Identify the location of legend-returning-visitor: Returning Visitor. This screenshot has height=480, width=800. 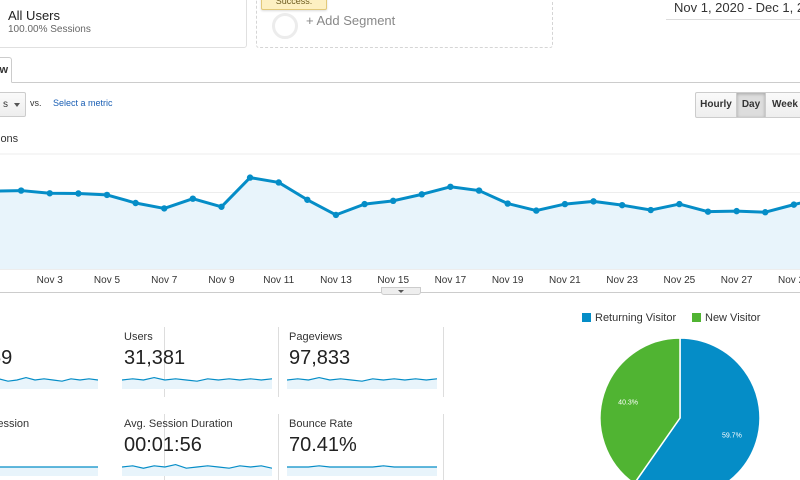
(629, 318).